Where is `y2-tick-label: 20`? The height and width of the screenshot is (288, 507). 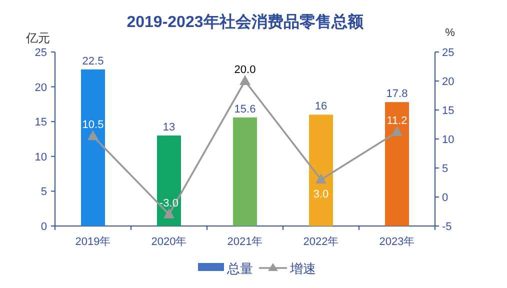 y2-tick-label: 20 is located at coordinates (448, 82).